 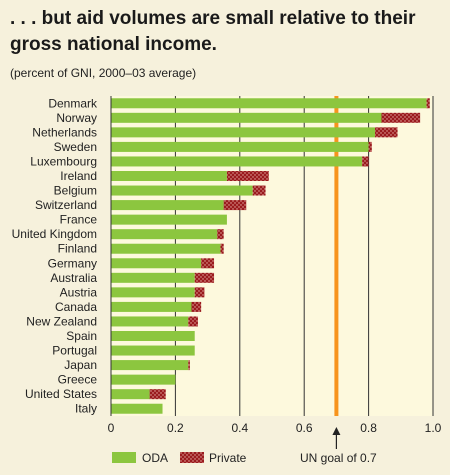 What do you see at coordinates (368, 428) in the screenshot?
I see `x-tick-label: 0.8` at bounding box center [368, 428].